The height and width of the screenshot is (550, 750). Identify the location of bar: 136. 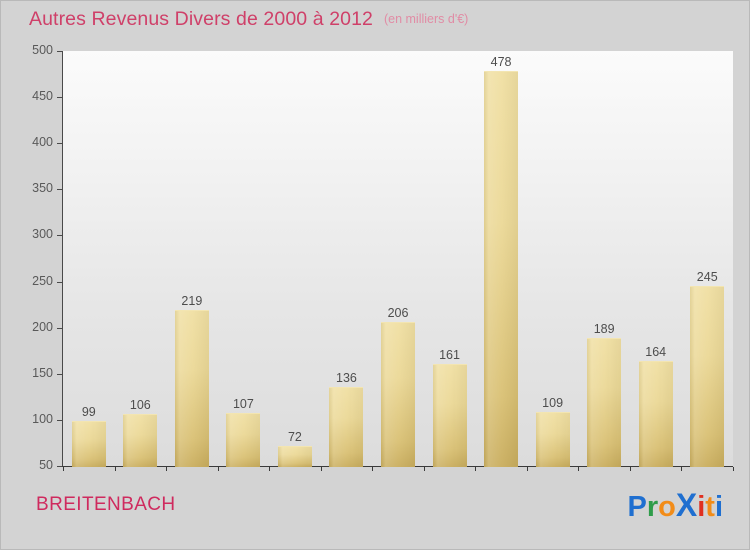
(346, 419).